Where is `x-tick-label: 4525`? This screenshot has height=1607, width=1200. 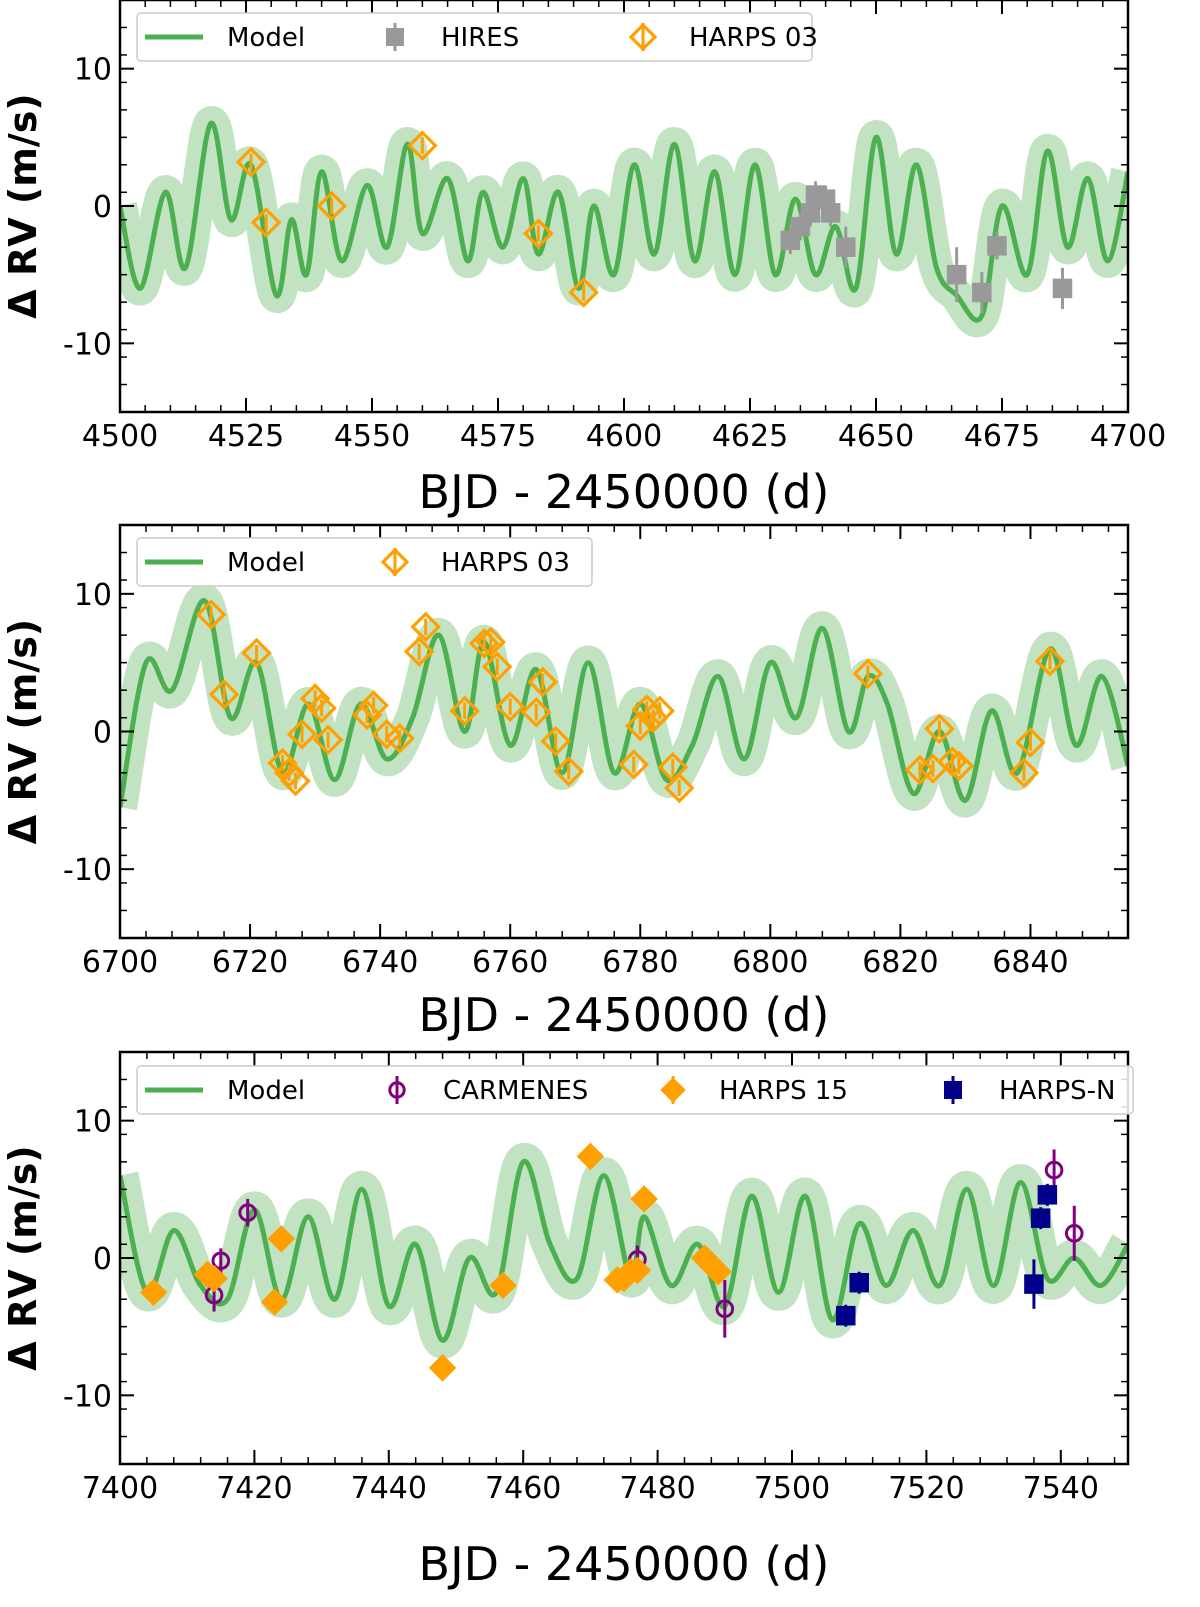
x-tick-label: 4525 is located at coordinates (246, 436).